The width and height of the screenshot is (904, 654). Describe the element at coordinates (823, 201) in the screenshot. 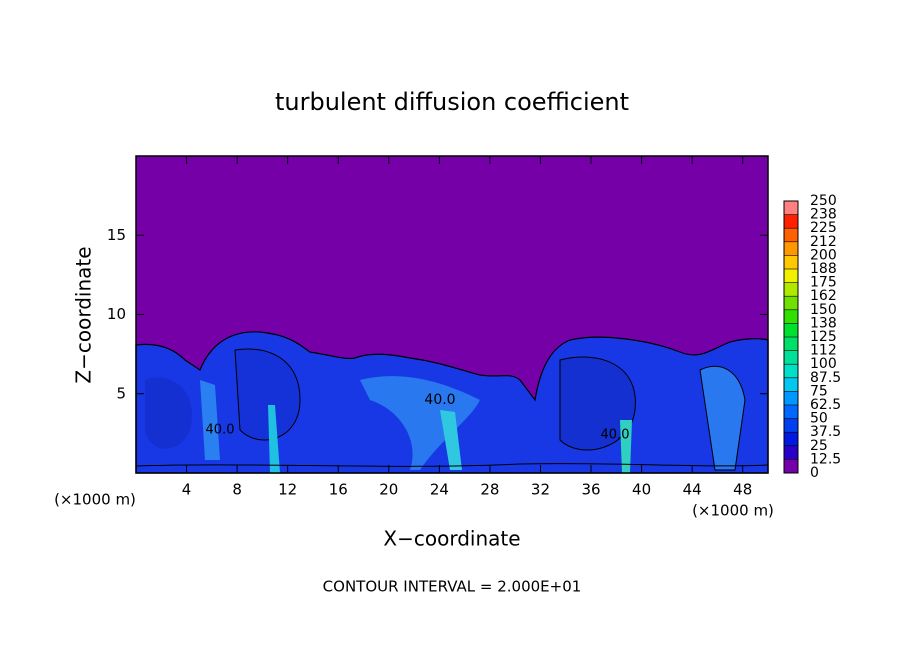

I see `colorbar-label: 250` at that location.